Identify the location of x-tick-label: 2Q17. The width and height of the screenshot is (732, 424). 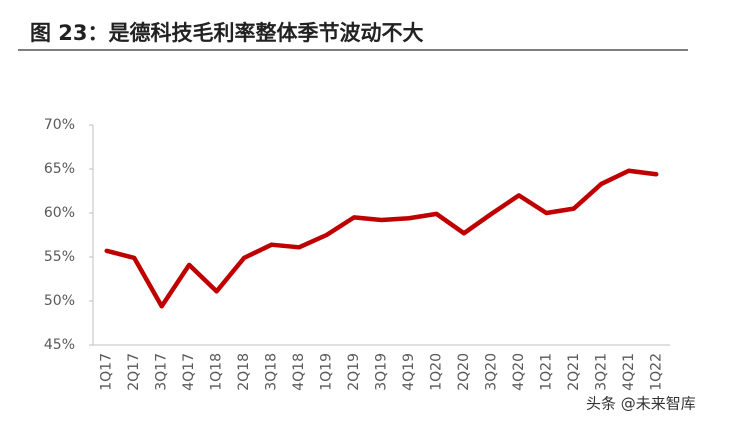
(134, 372).